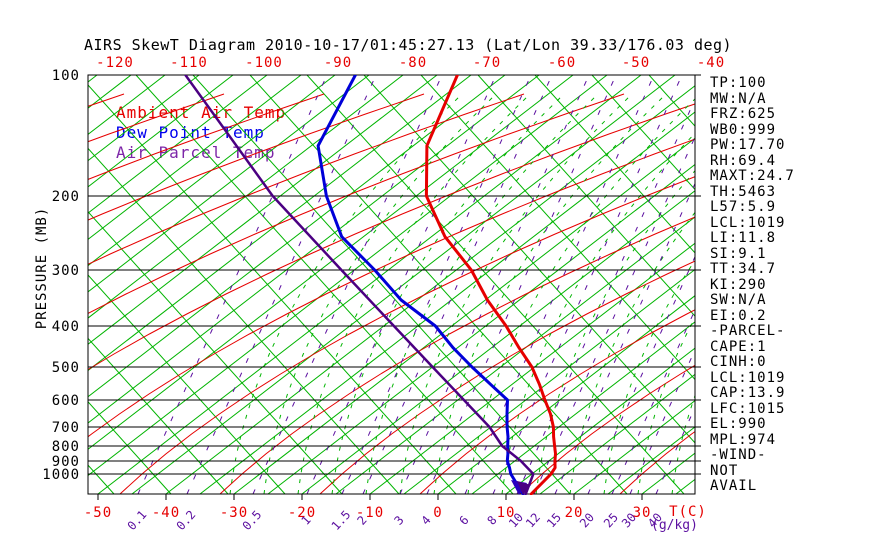  Describe the element at coordinates (738, 362) in the screenshot. I see `stat-line: CINH:0` at that location.